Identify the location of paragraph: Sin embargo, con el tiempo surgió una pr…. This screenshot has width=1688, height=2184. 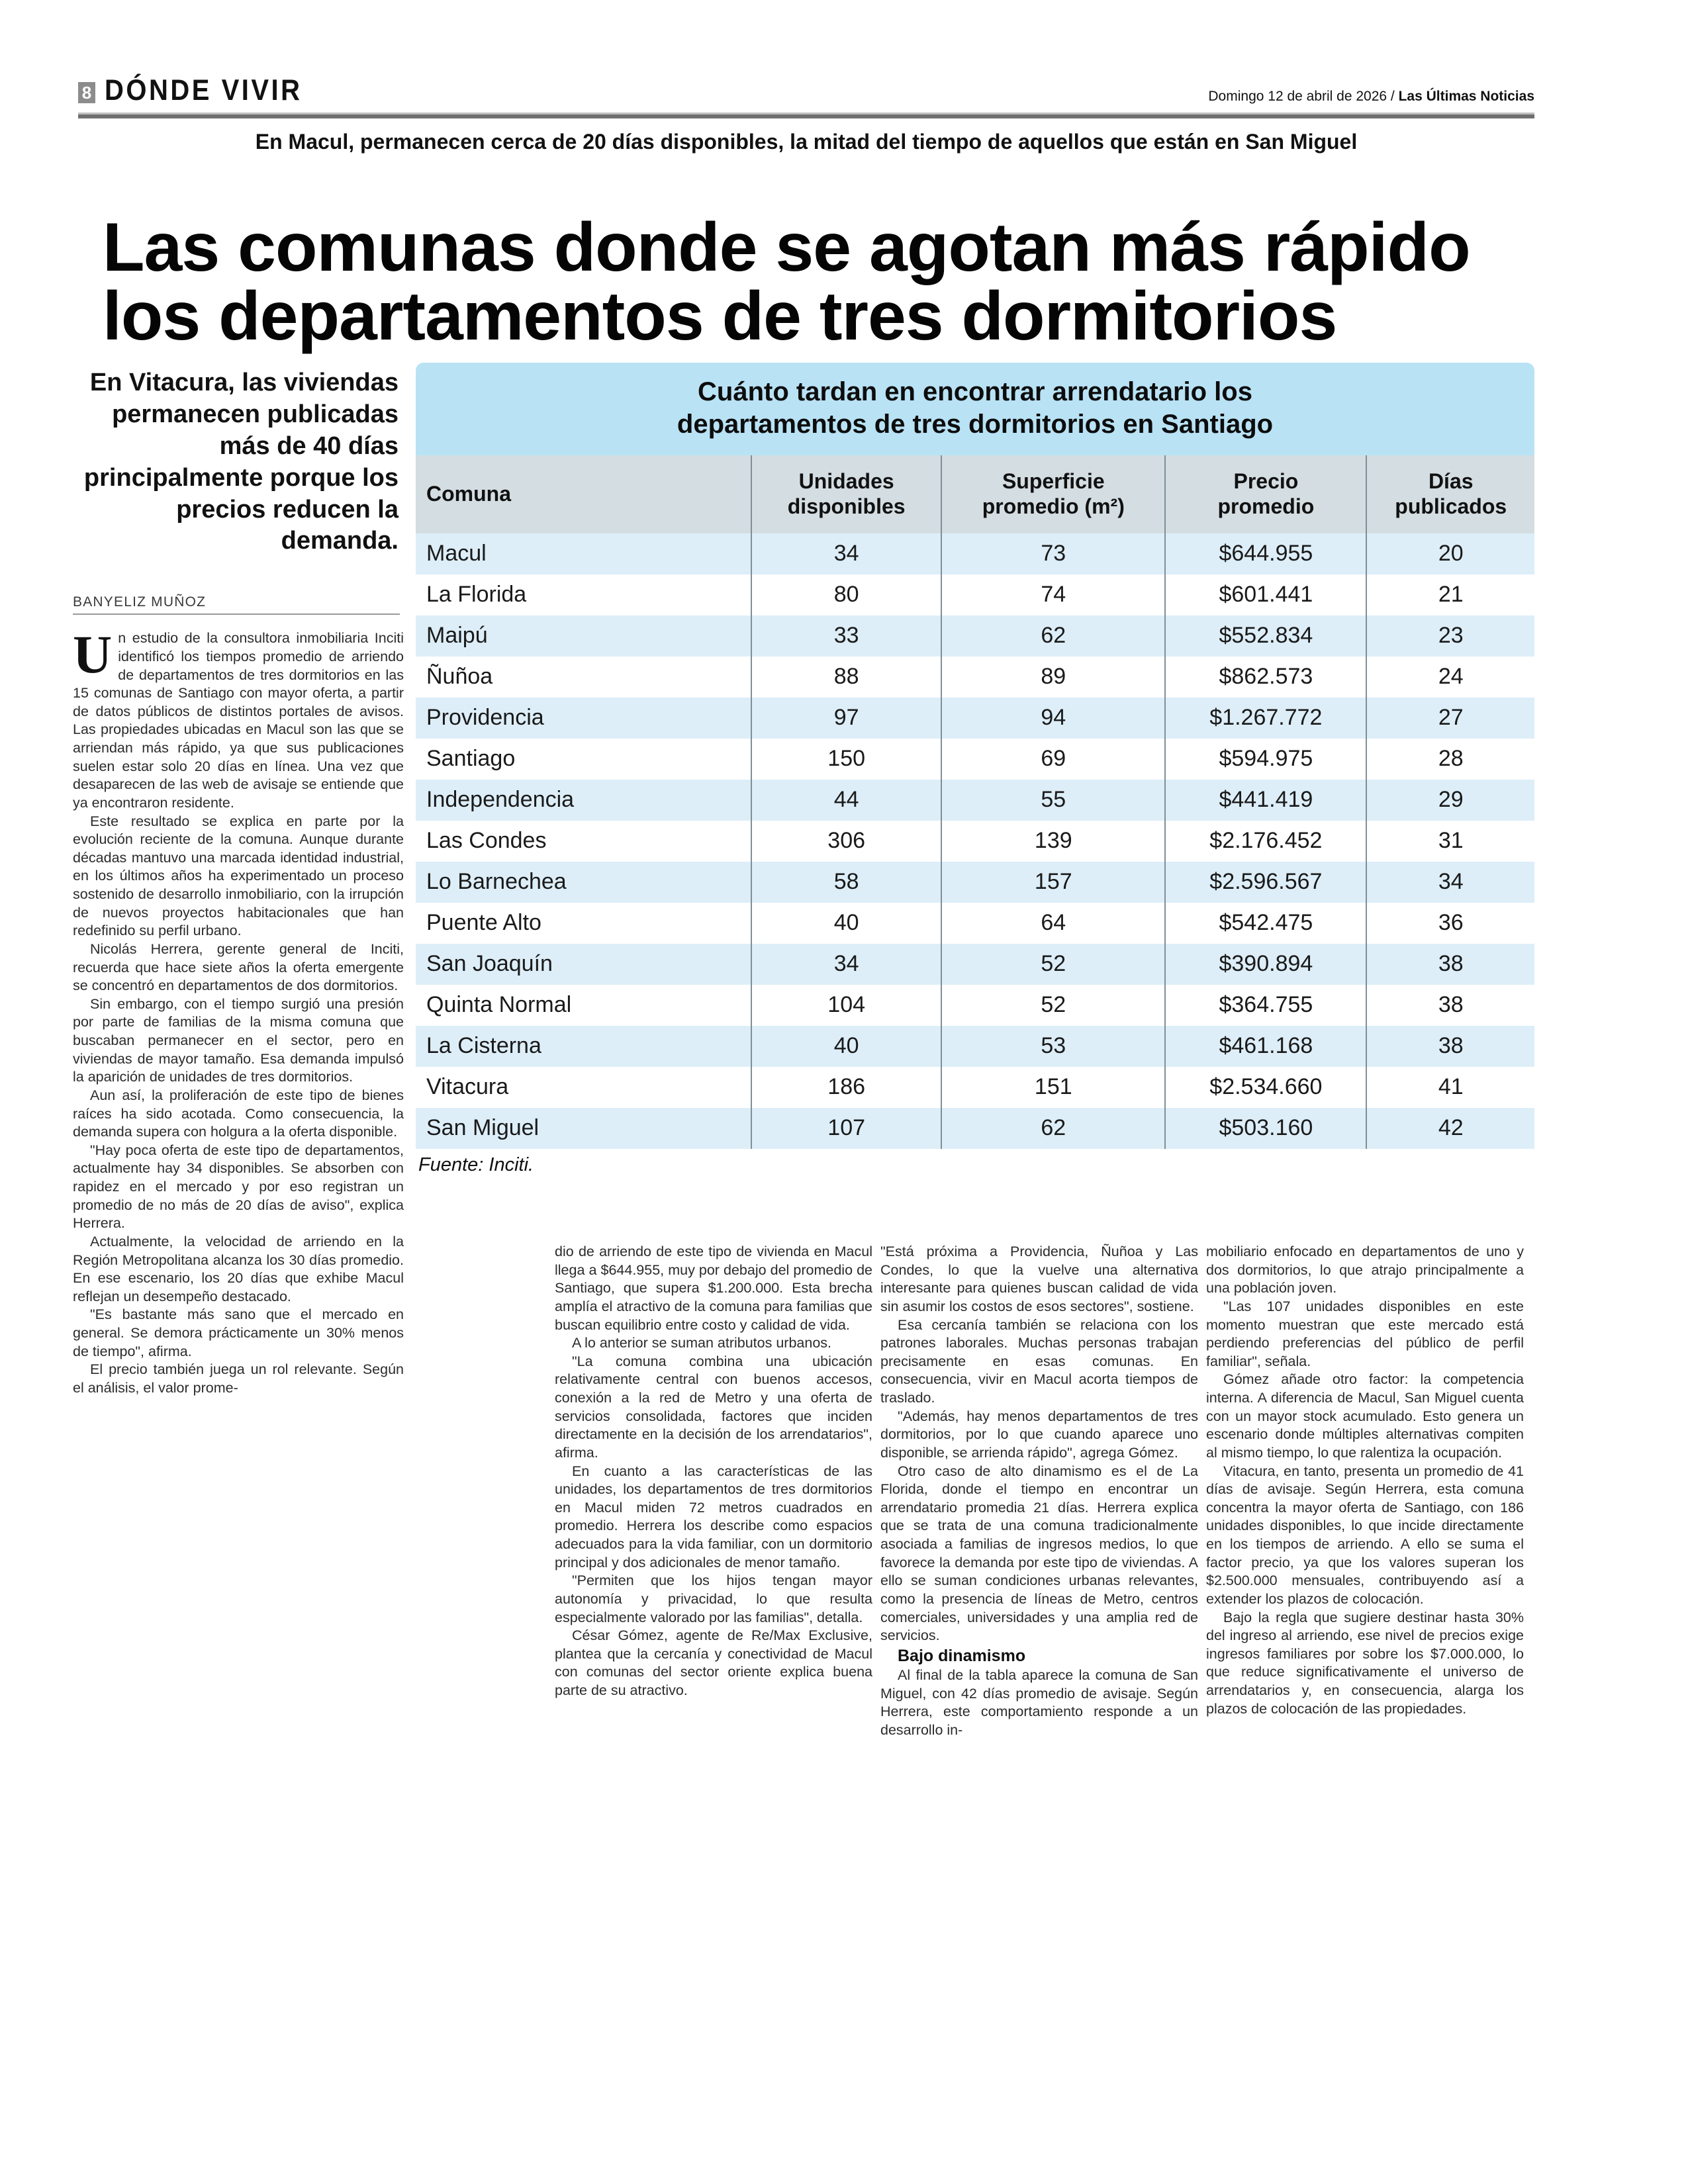
(238, 1040).